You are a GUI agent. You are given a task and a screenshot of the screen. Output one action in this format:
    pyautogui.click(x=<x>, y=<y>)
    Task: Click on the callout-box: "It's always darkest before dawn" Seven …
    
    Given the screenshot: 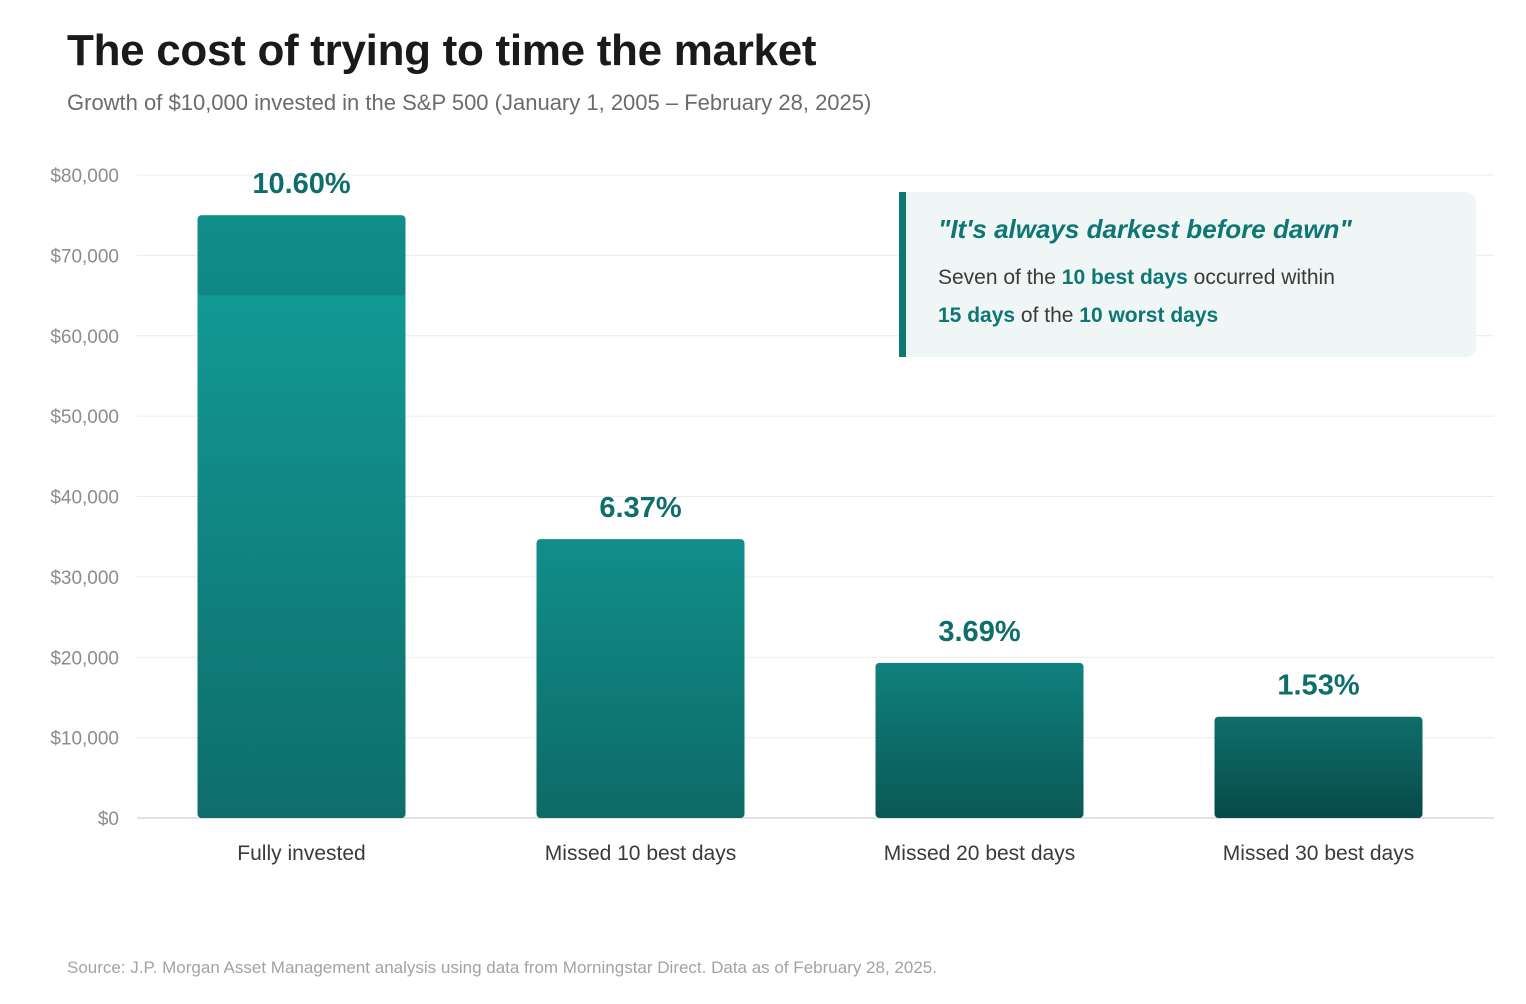 What is the action you would take?
    pyautogui.click(x=1187, y=274)
    